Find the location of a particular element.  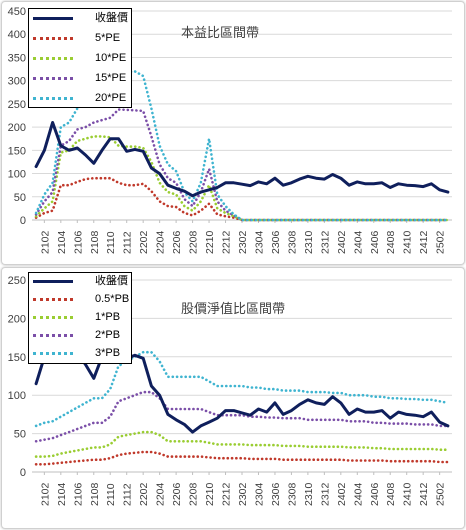

pe-chart-title: 本益比區間帶 is located at coordinates (220, 33).